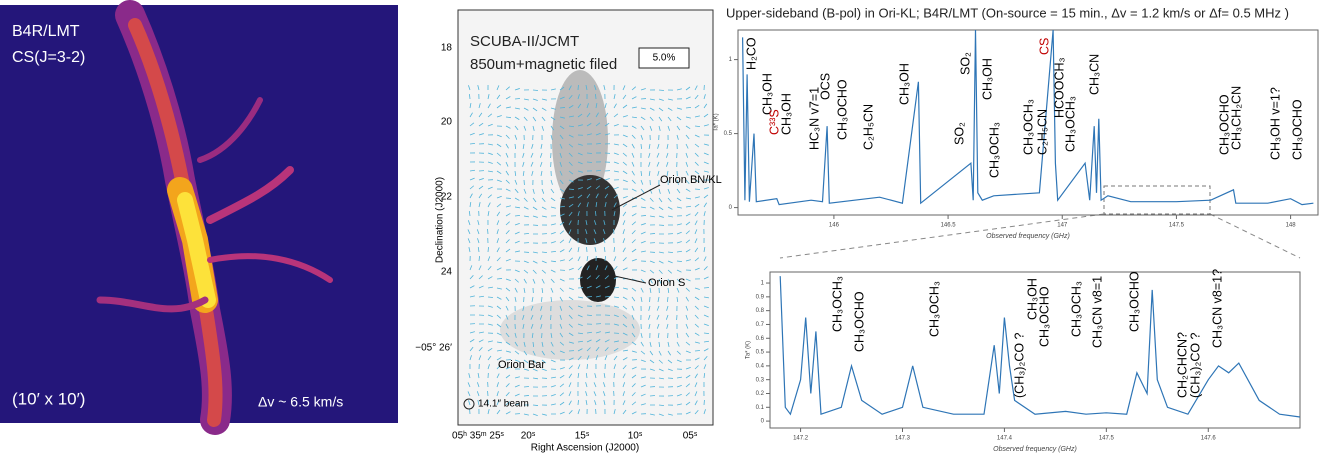 Image resolution: width=1338 pixels, height=460 pixels. Describe the element at coordinates (1255, 236) in the screenshot. I see `zoom-arrow` at that location.